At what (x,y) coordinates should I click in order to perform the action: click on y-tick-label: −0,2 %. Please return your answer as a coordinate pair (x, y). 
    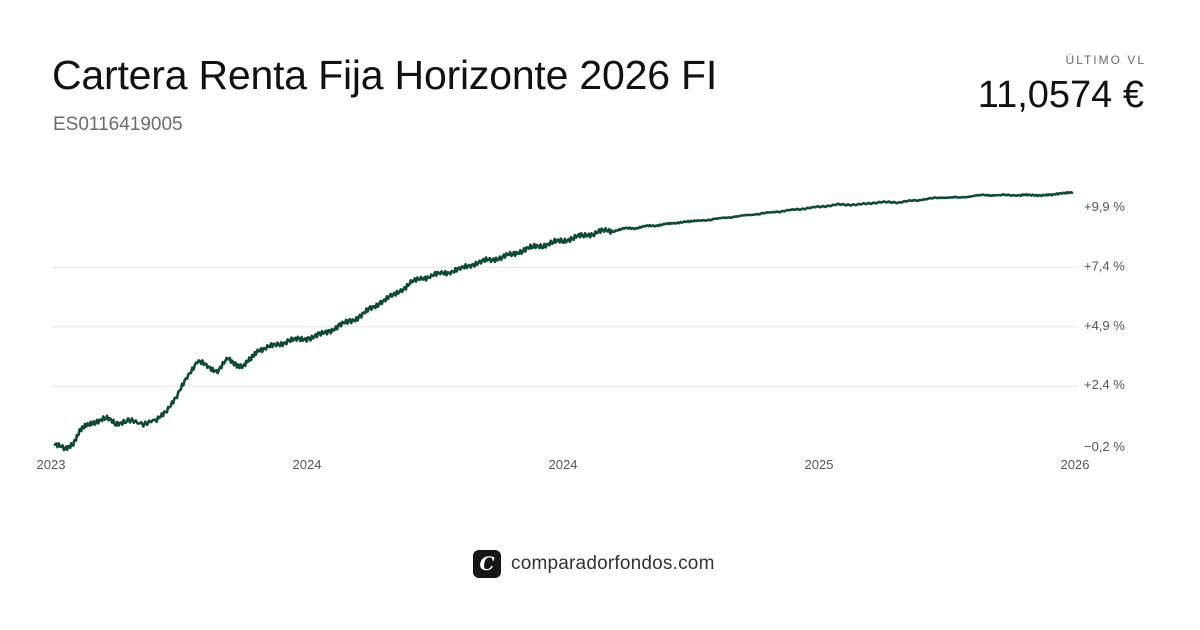
    Looking at the image, I should click on (1104, 446).